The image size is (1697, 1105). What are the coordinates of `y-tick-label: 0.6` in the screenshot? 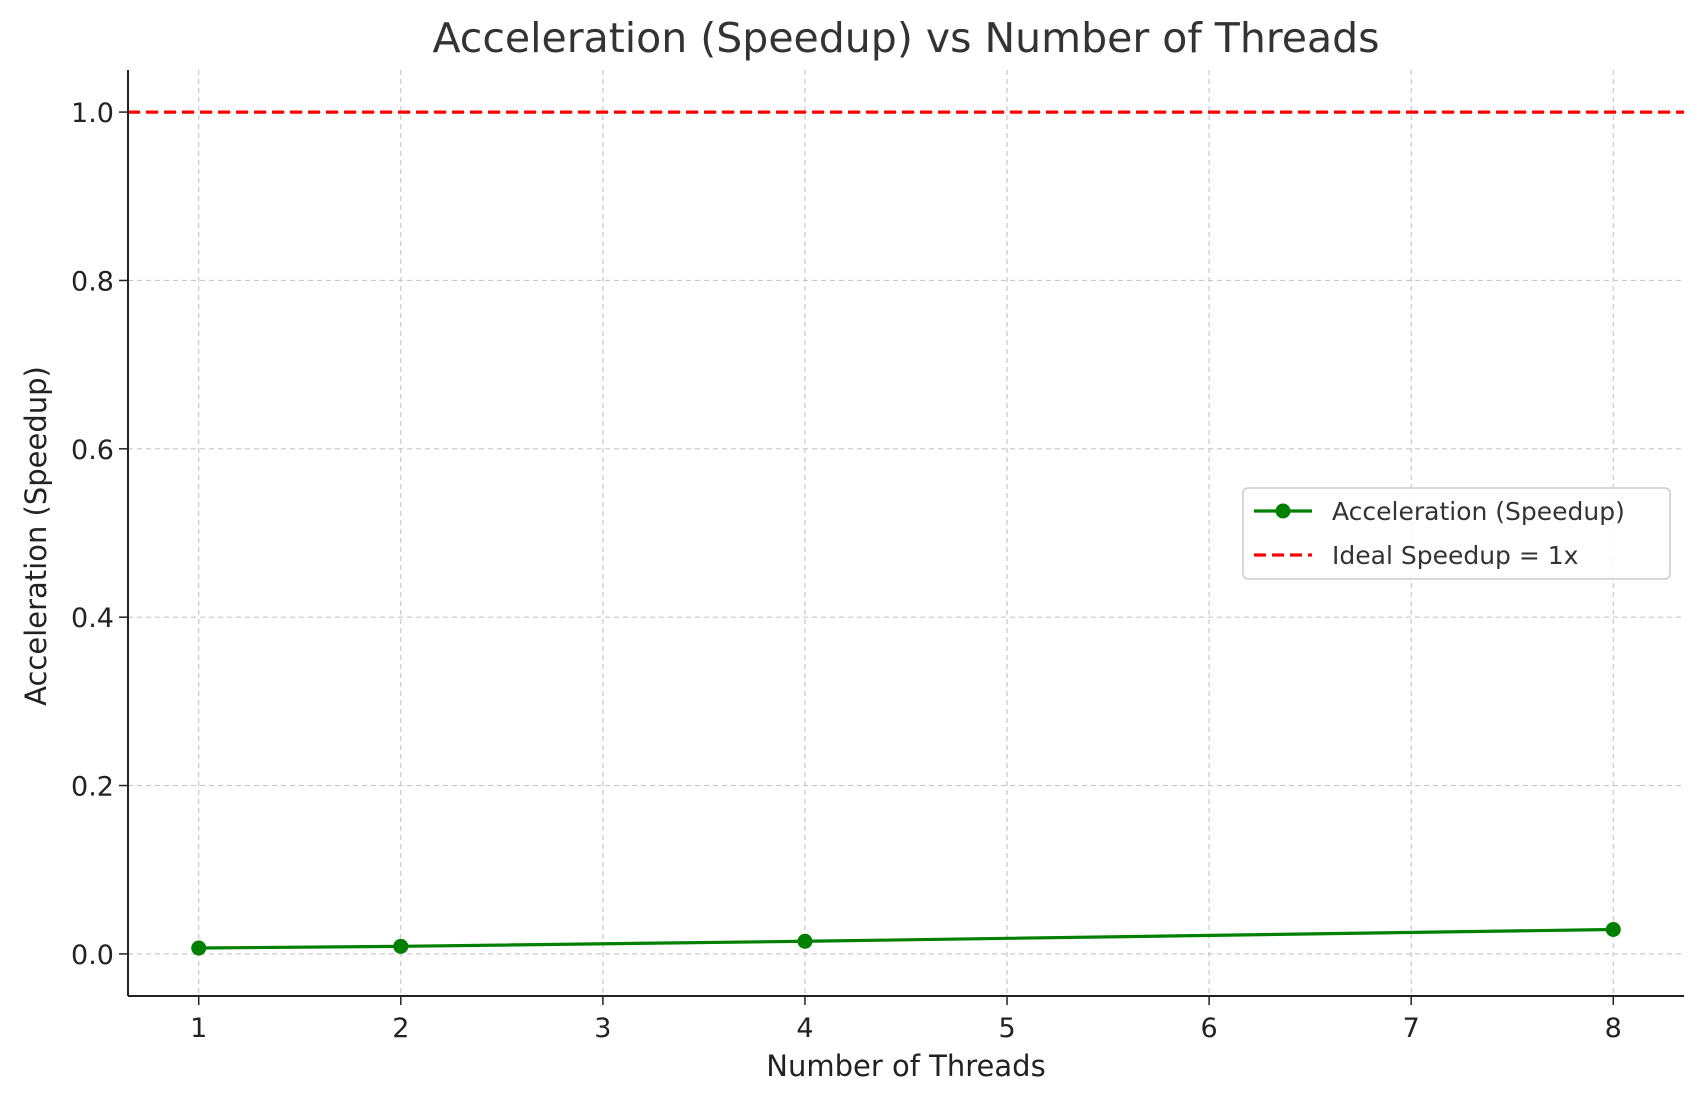 It's located at (92, 450).